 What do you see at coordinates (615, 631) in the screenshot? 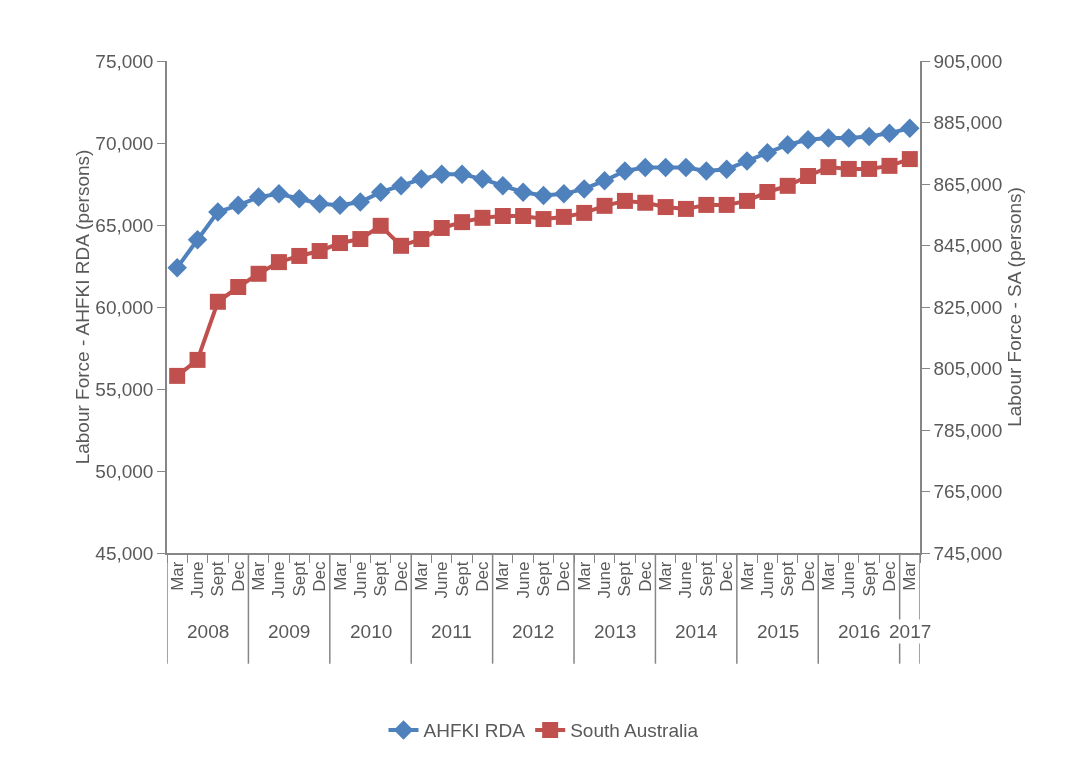
I see `text: 2013` at bounding box center [615, 631].